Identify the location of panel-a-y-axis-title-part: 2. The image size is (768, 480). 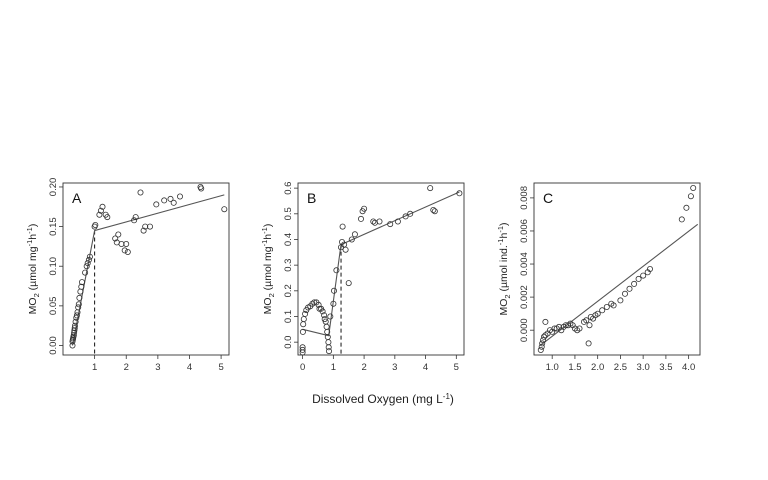
(36, 295).